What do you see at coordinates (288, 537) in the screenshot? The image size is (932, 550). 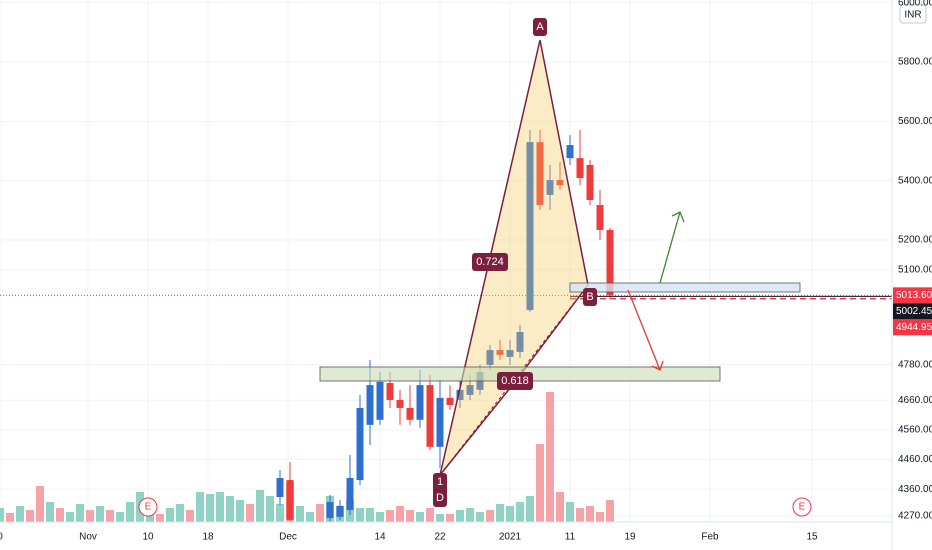 I see `x-tick-label: Dec` at bounding box center [288, 537].